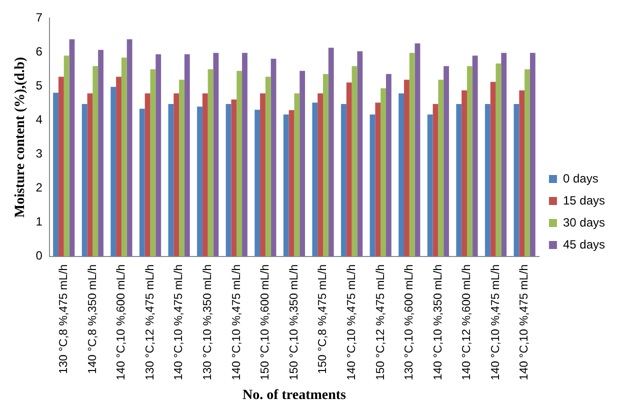 This screenshot has height=417, width=631. What do you see at coordinates (294, 396) in the screenshot?
I see `x-axis-title: No. of treatments` at bounding box center [294, 396].